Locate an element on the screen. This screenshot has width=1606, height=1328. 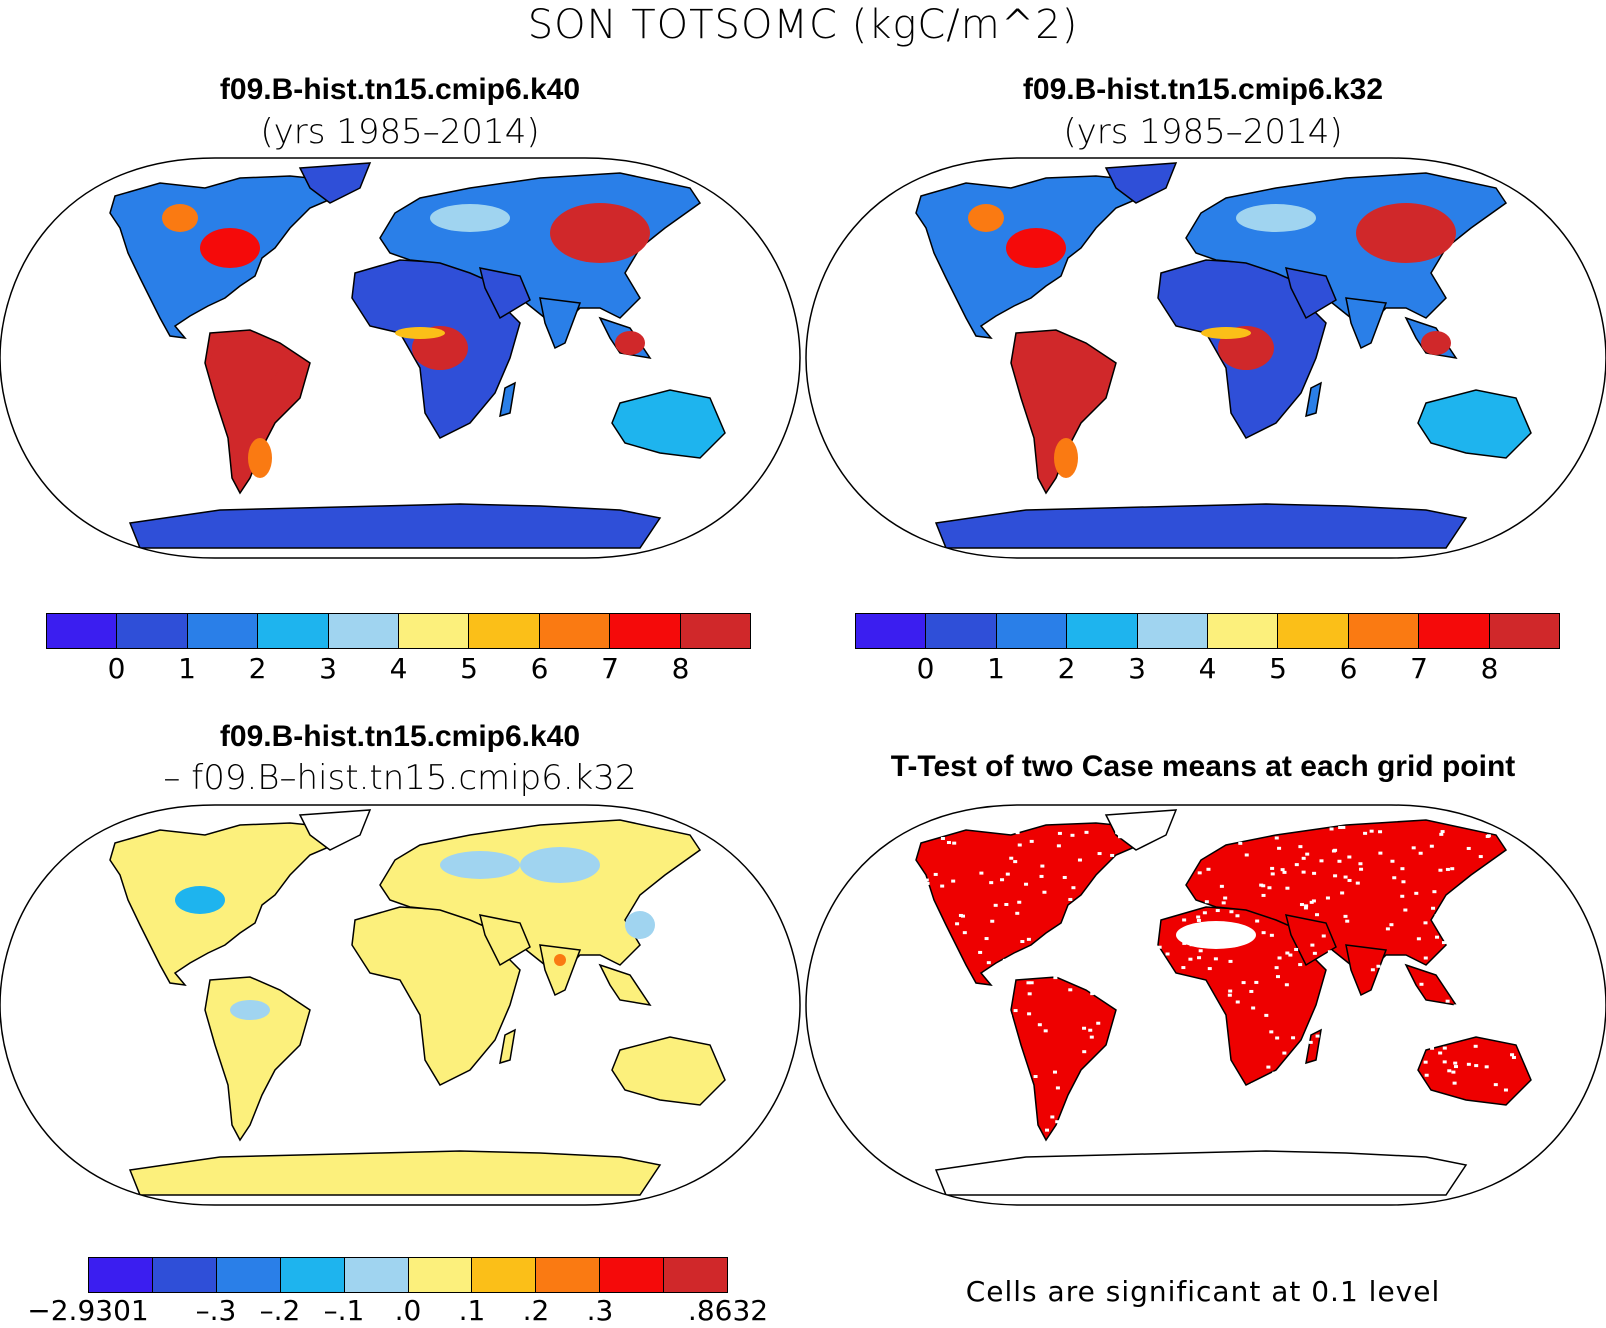
colorbar-tick-label: –.1 is located at coordinates (344, 1310).